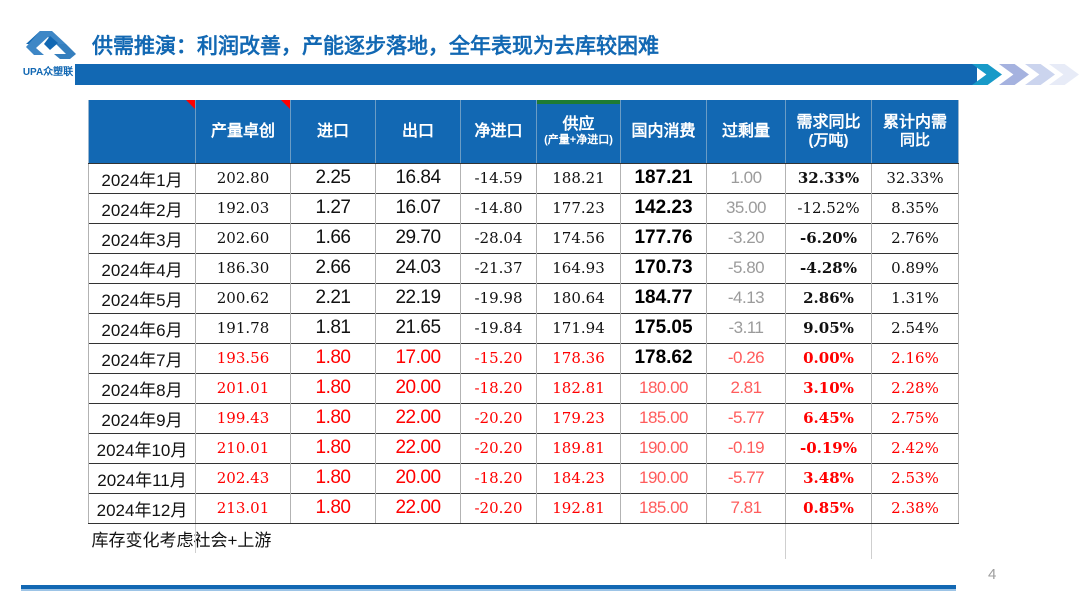  Describe the element at coordinates (526, 74) in the screenshot. I see `title-underline-bar` at that location.